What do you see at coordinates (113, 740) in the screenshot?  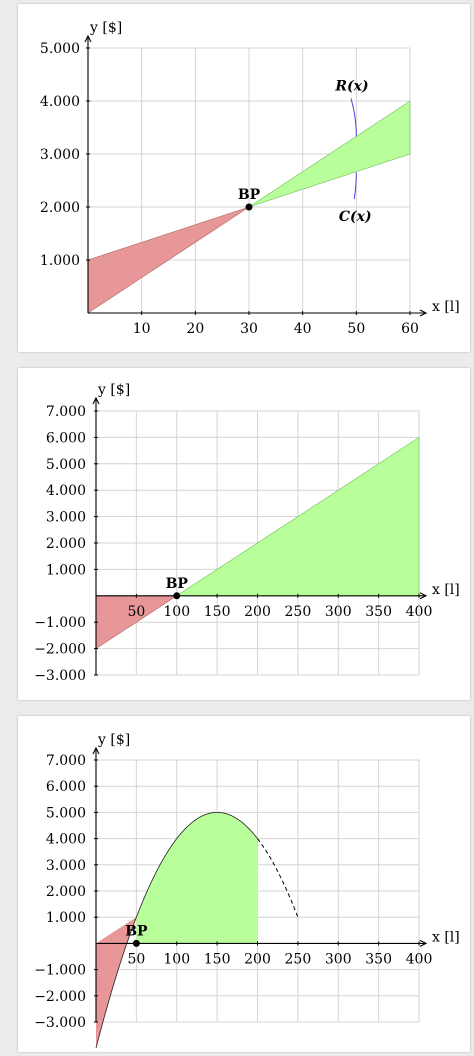 I see `chart3-y-axis-title: y [$]` at bounding box center [113, 740].